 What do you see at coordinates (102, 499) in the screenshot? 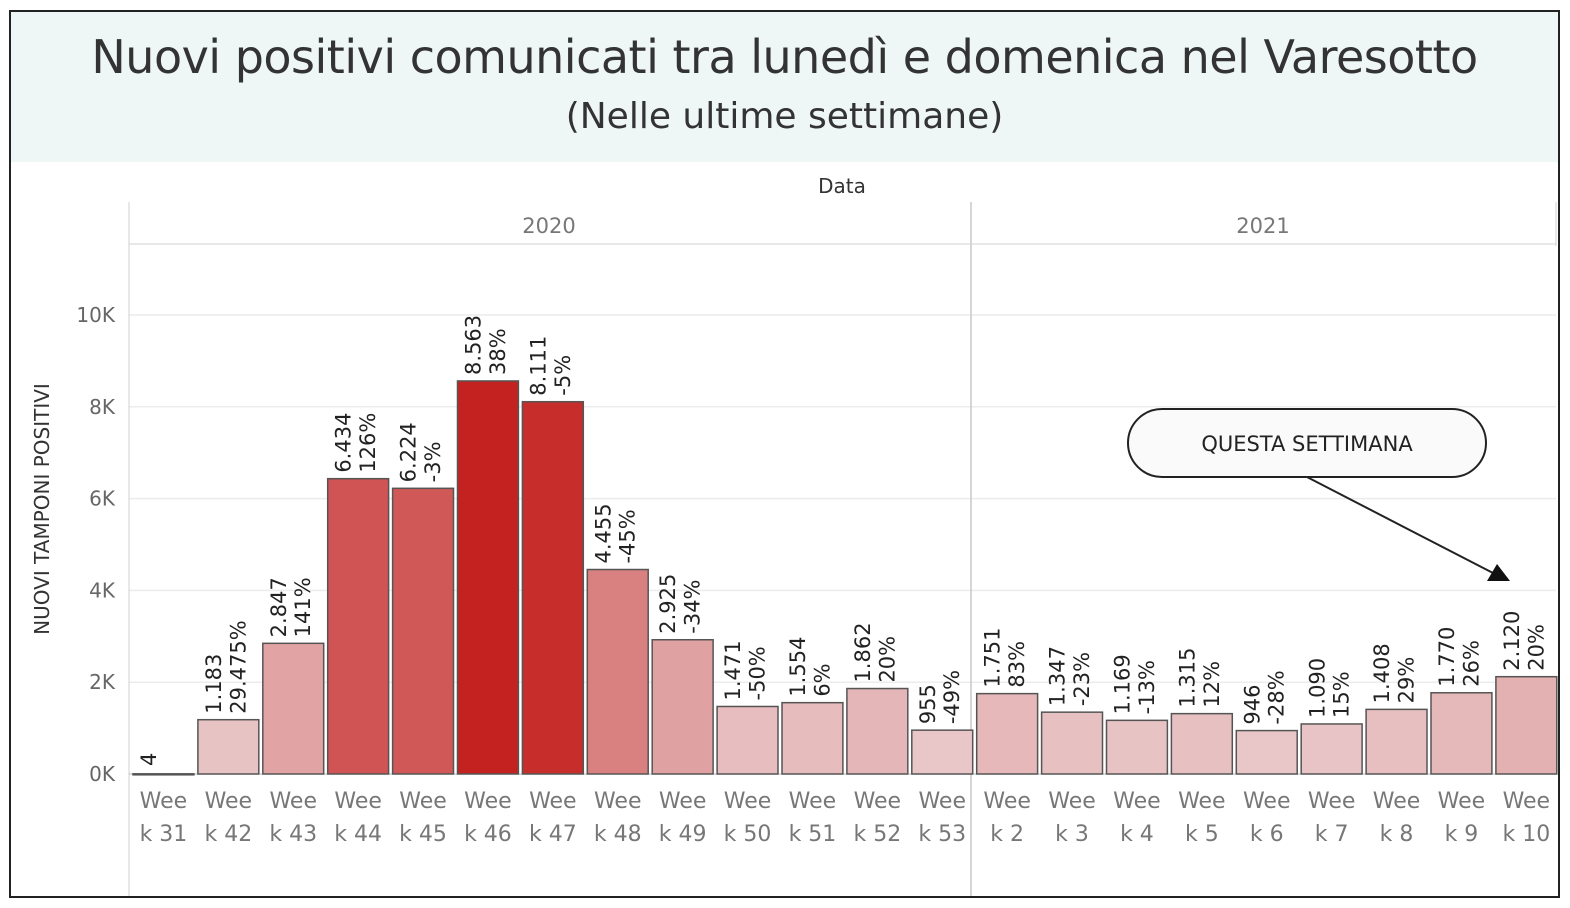
I see `y-tick-label: 6K` at bounding box center [102, 499].